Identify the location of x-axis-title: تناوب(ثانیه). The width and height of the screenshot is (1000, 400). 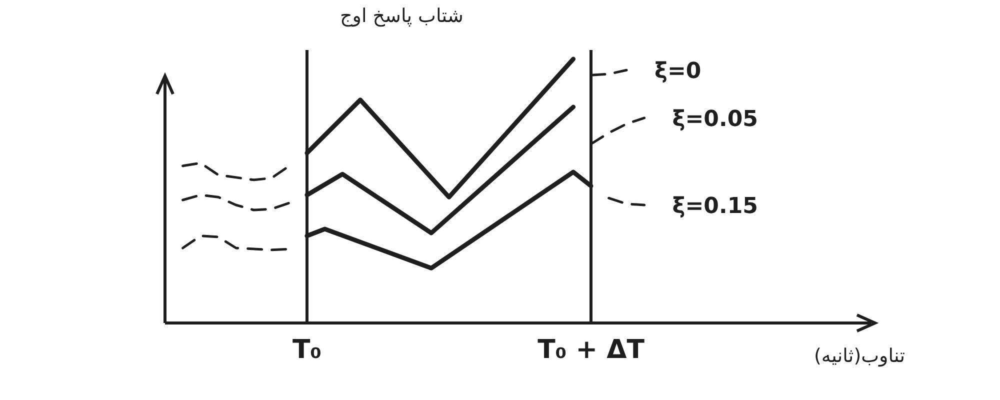
(859, 356).